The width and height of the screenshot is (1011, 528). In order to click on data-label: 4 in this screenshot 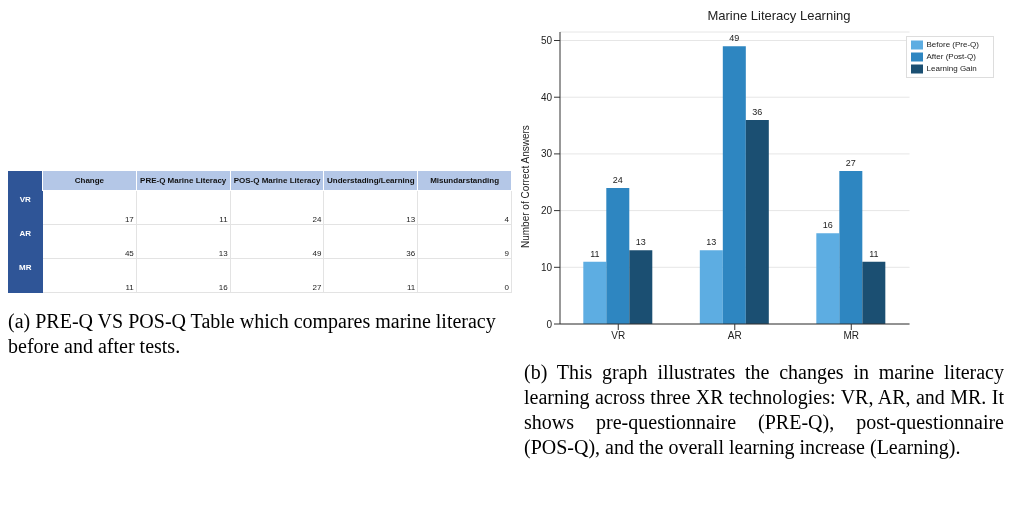, I will do `click(464, 207)`.